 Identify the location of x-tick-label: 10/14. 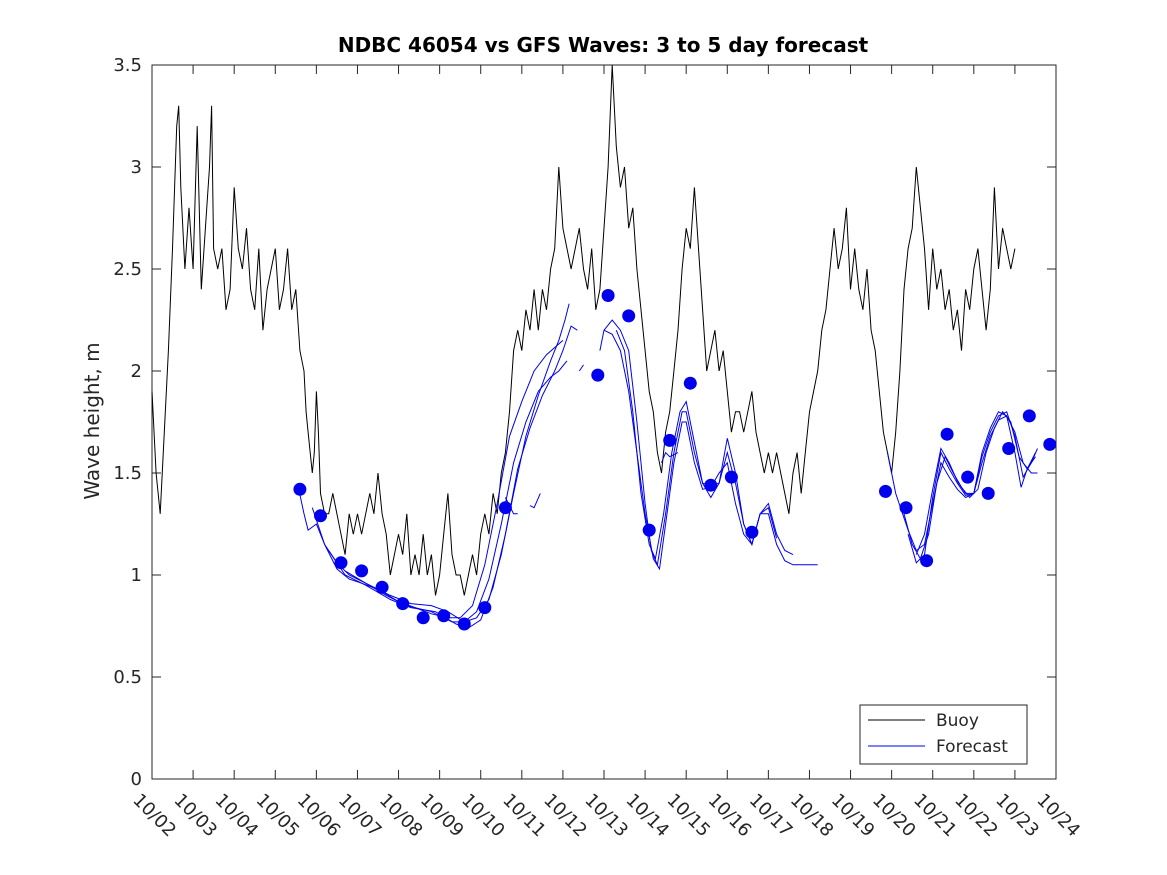
(648, 816).